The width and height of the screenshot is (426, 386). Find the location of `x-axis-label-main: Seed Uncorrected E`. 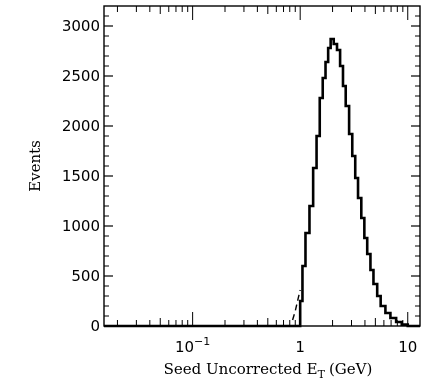

x-axis-label-main: Seed Uncorrected E is located at coordinates (241, 369).